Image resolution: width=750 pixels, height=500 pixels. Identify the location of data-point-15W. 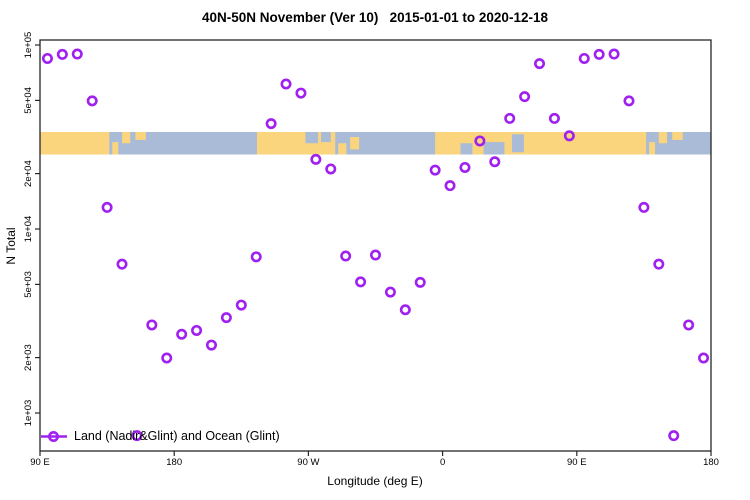
(420, 282).